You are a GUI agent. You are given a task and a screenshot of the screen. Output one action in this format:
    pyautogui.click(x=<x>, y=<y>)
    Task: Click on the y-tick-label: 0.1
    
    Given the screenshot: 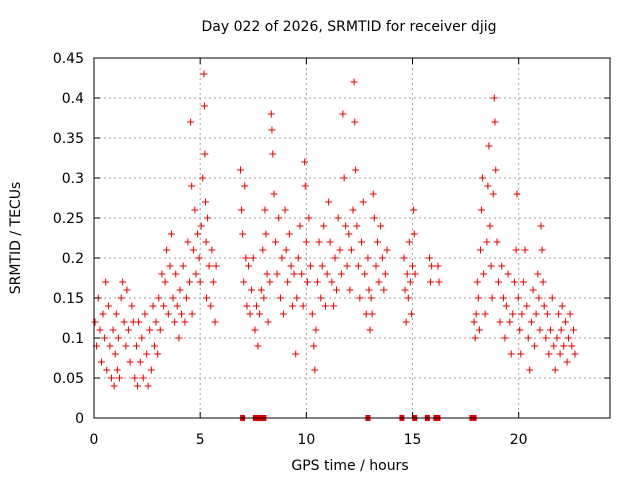 What is the action you would take?
    pyautogui.click(x=73, y=339)
    